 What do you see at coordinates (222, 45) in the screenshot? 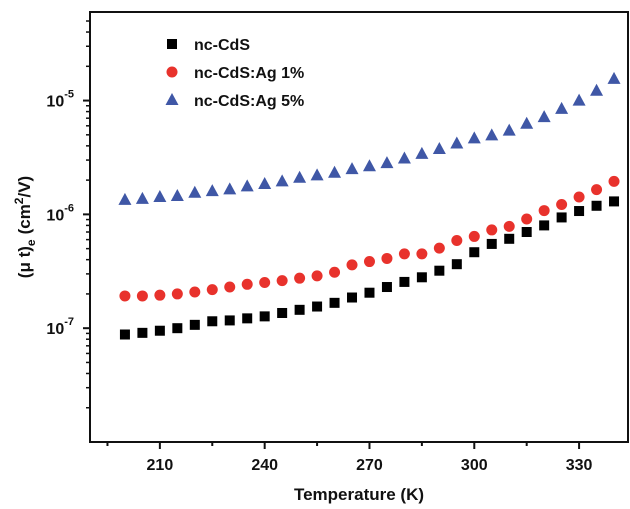
I see `legend-label: nc-CdS` at bounding box center [222, 45].